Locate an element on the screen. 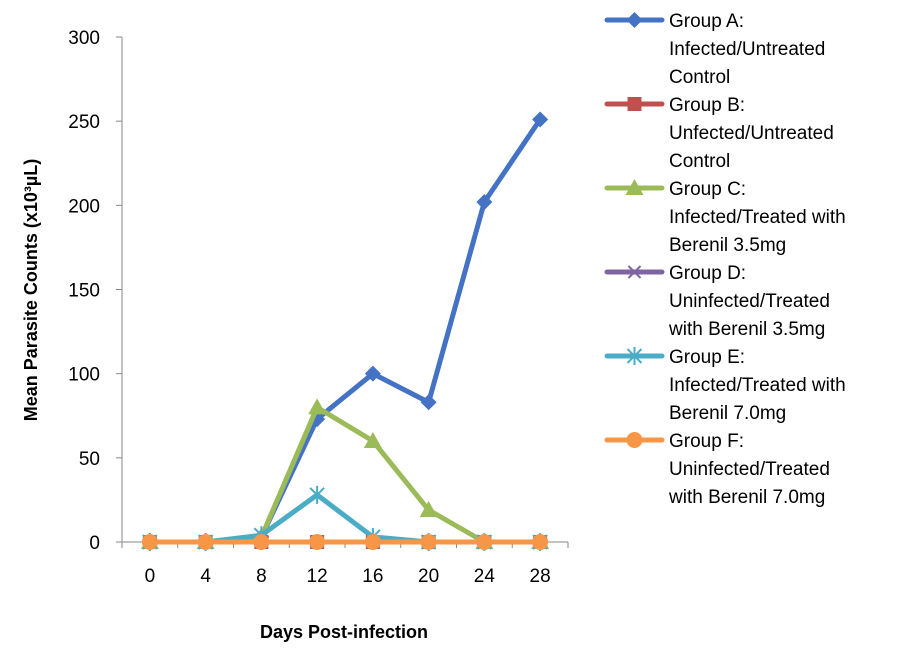 Image resolution: width=908 pixels, height=654 pixels. x-tick-label: 8 is located at coordinates (261, 576).